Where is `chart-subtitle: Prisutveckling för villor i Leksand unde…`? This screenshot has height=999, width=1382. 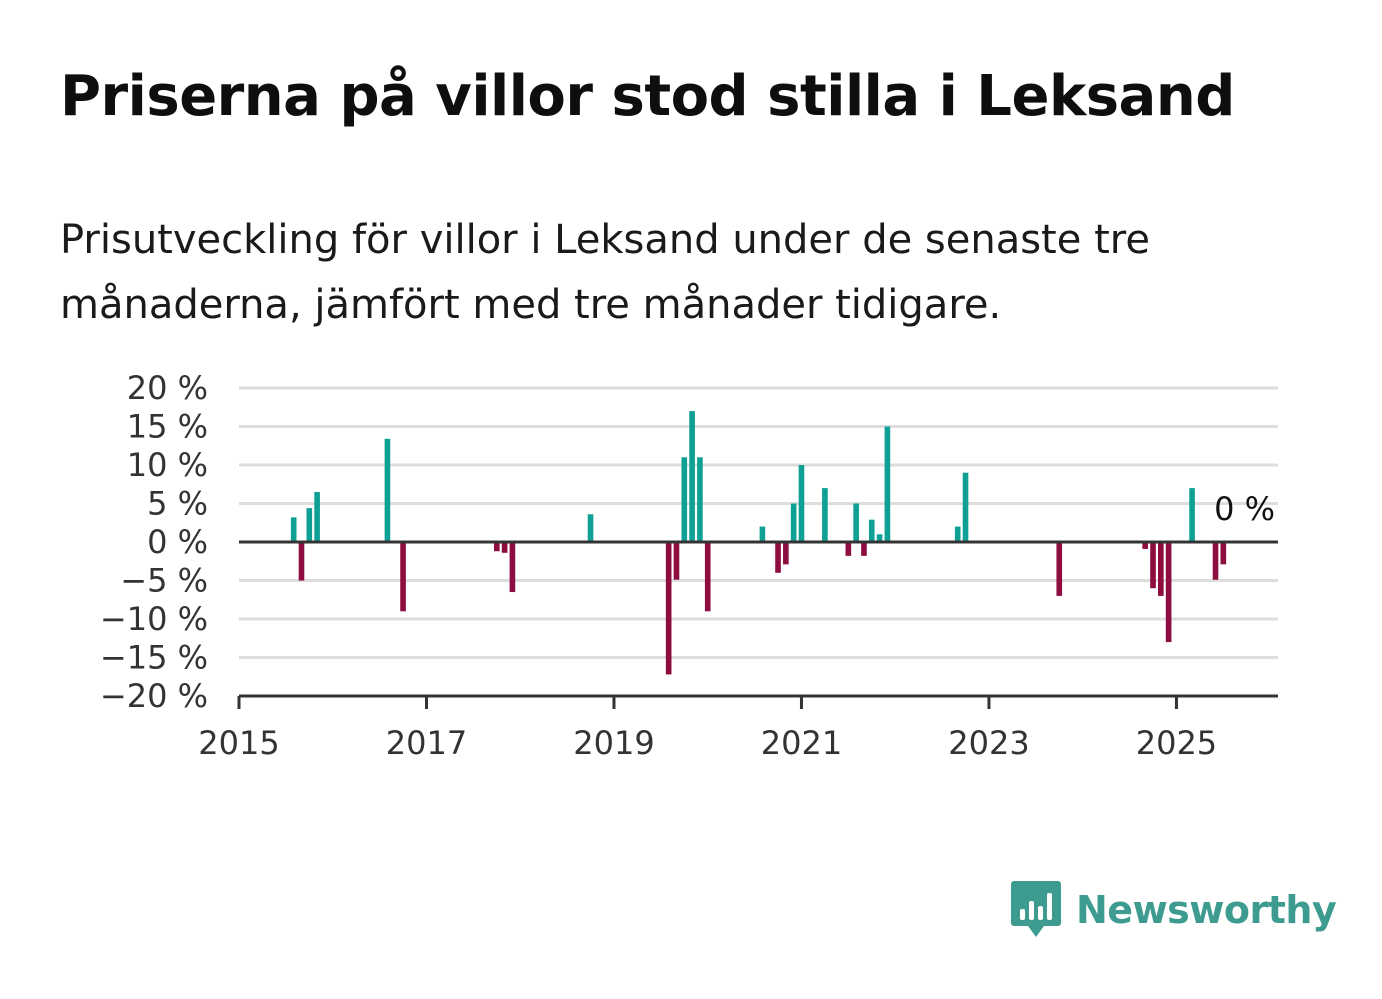 chart-subtitle: Prisutveckling för villor i Leksand unde… is located at coordinates (605, 272).